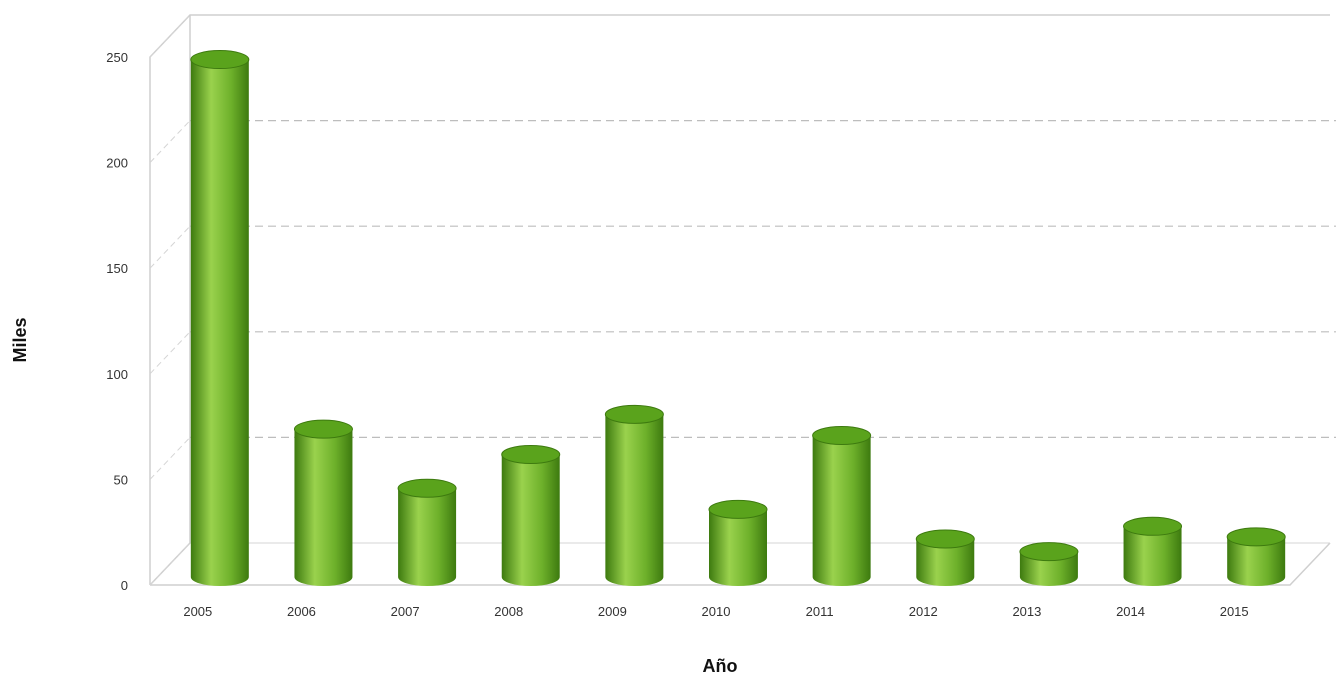 The image size is (1336, 685). What do you see at coordinates (612, 611) in the screenshot?
I see `x-tick-label: 2009` at bounding box center [612, 611].